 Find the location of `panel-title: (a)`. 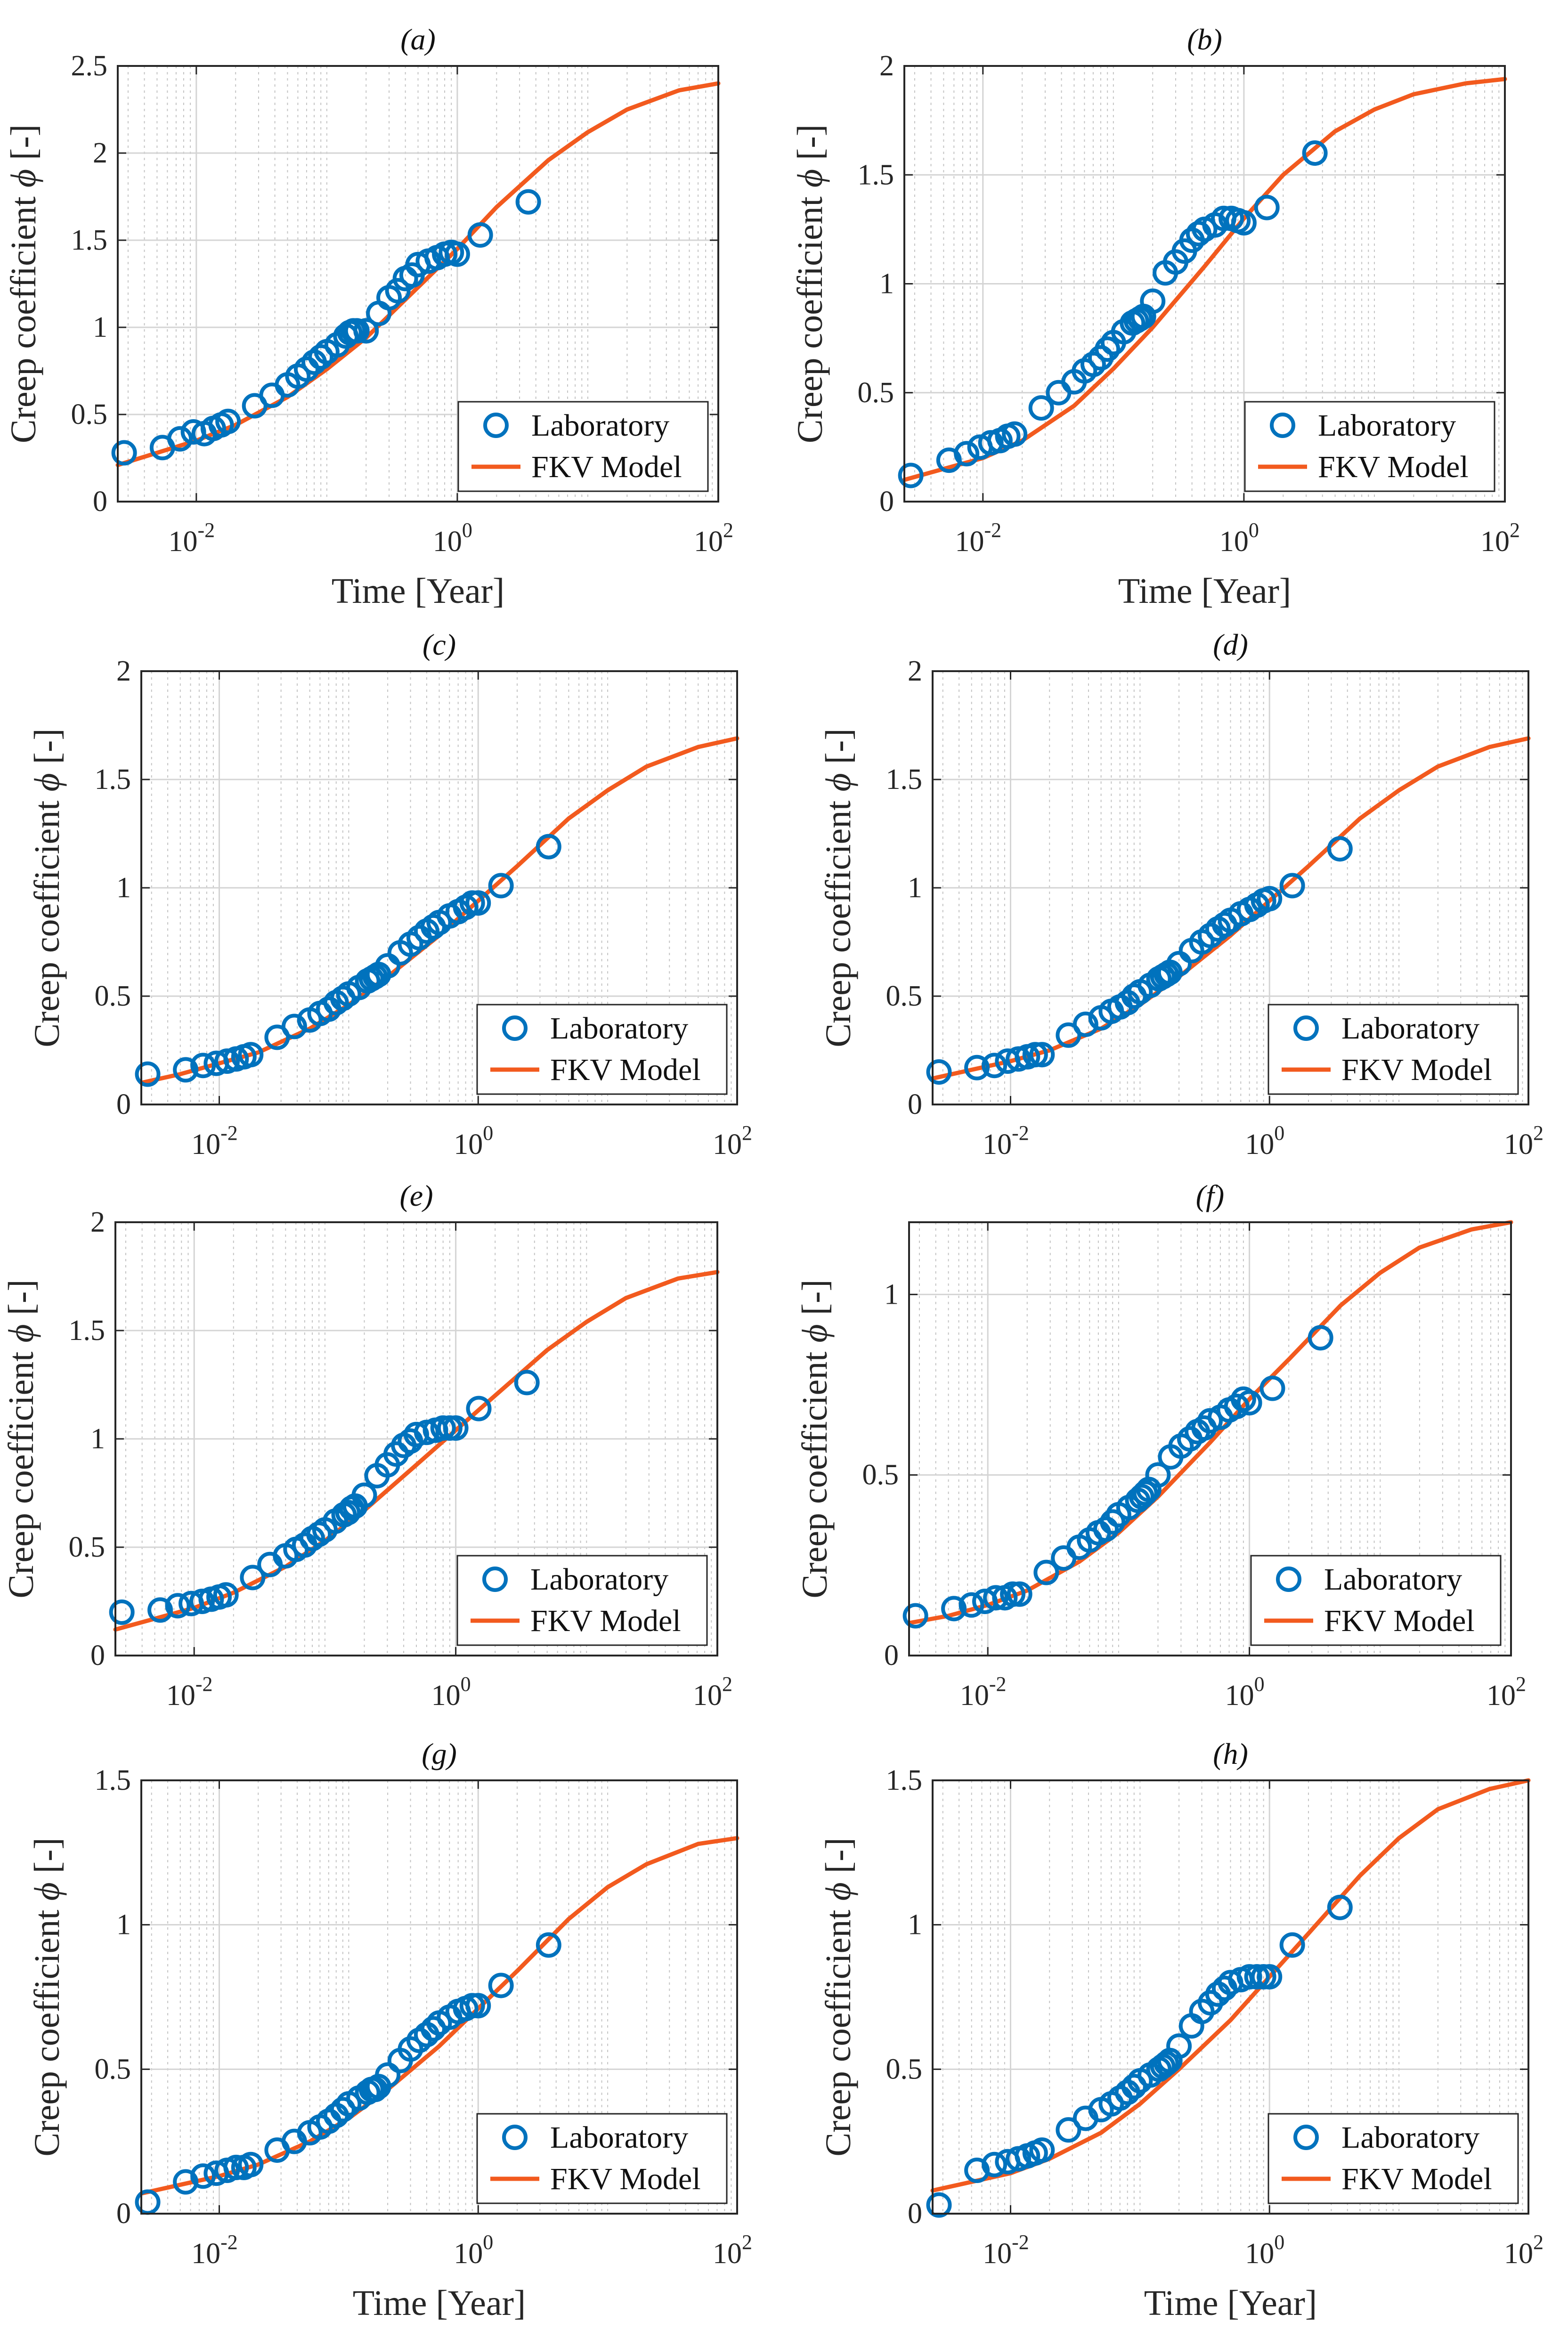

panel-title: (a) is located at coordinates (418, 39).